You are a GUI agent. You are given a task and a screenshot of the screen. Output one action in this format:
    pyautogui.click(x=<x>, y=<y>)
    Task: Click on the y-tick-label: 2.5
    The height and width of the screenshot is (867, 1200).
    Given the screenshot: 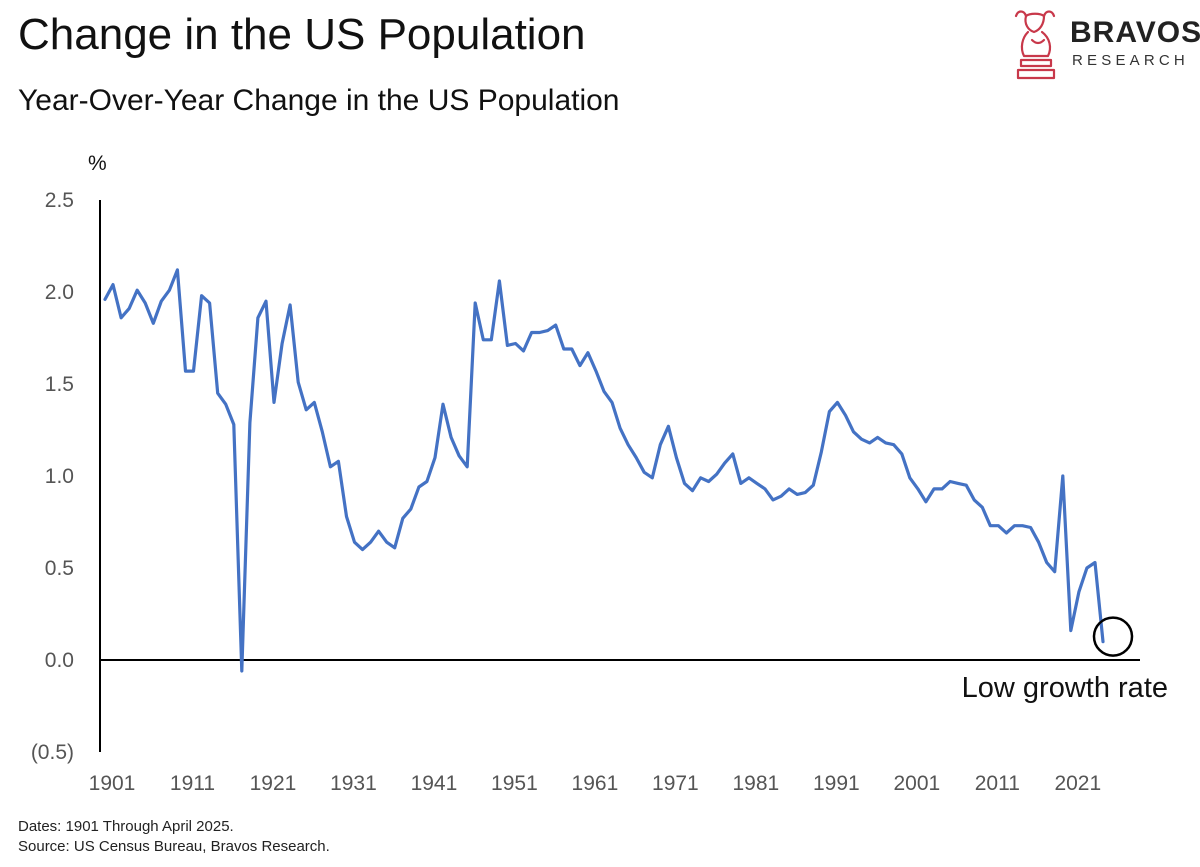 What is the action you would take?
    pyautogui.click(x=59, y=200)
    